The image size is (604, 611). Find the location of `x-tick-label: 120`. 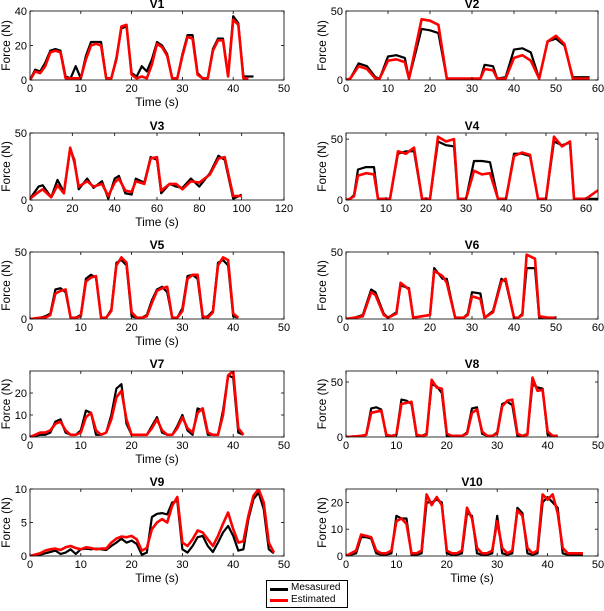

x-tick-label: 120 is located at coordinates (284, 209).